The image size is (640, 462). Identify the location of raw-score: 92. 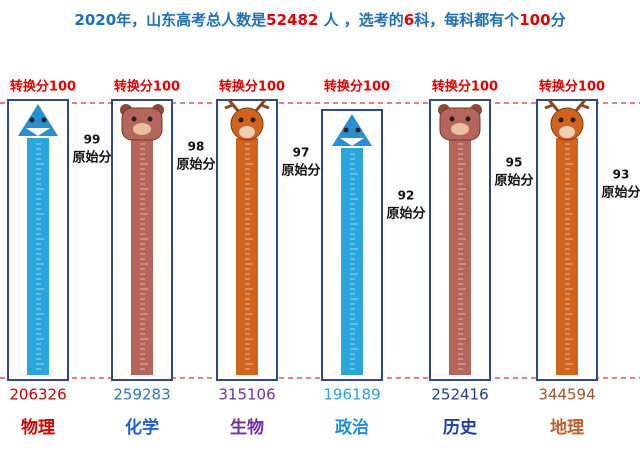
(406, 196).